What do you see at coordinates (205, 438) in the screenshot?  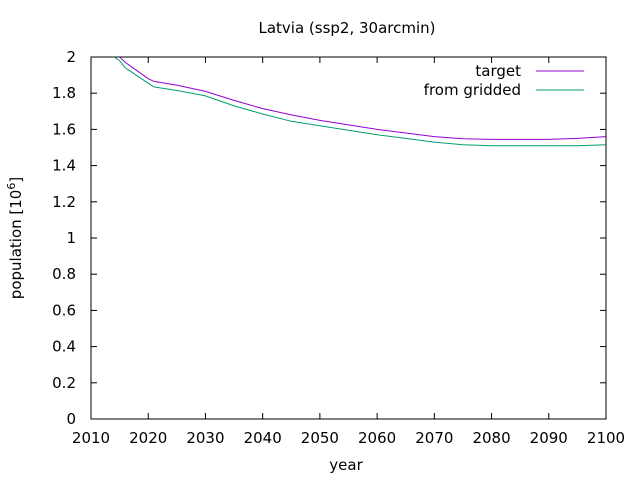 I see `x-tick-label: 2030` at bounding box center [205, 438].